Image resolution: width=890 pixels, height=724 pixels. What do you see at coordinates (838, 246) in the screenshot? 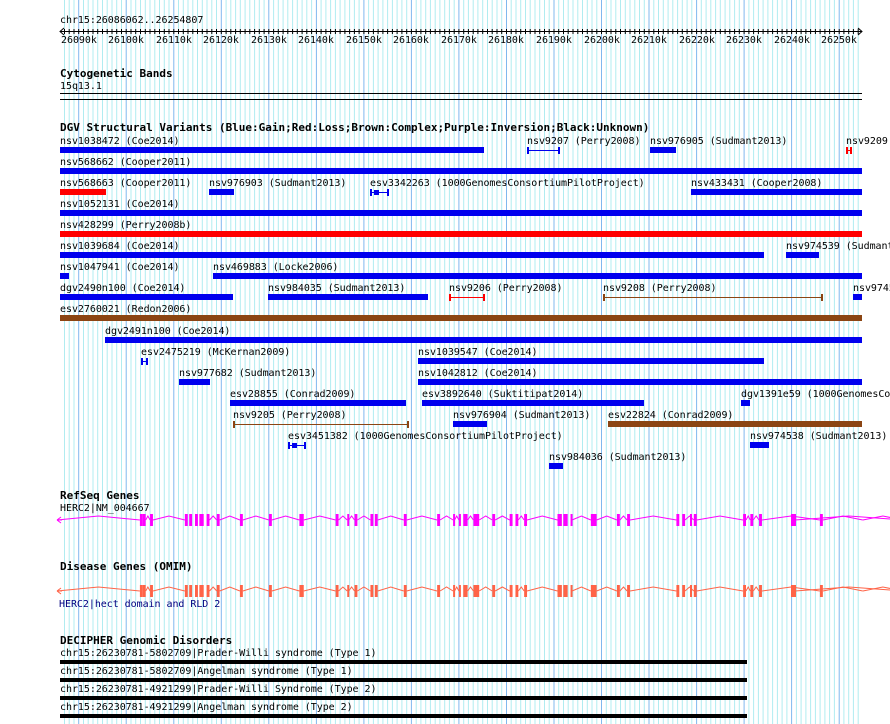
I see `variant-label: nsv974539 (Sudmant` at bounding box center [838, 246].